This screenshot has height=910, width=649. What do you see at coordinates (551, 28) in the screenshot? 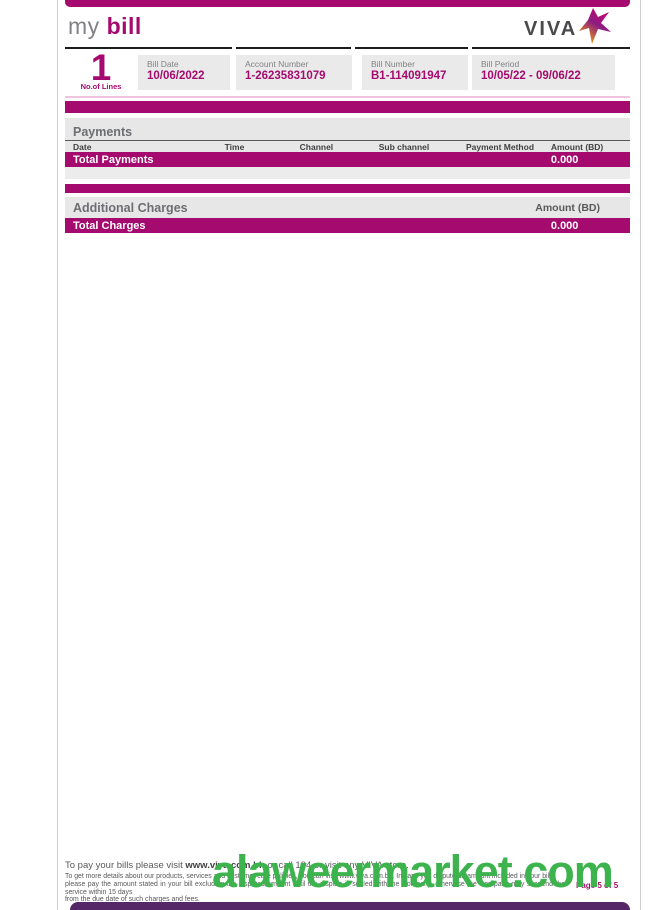
I see `viva-logo-text: VIVA` at bounding box center [551, 28].